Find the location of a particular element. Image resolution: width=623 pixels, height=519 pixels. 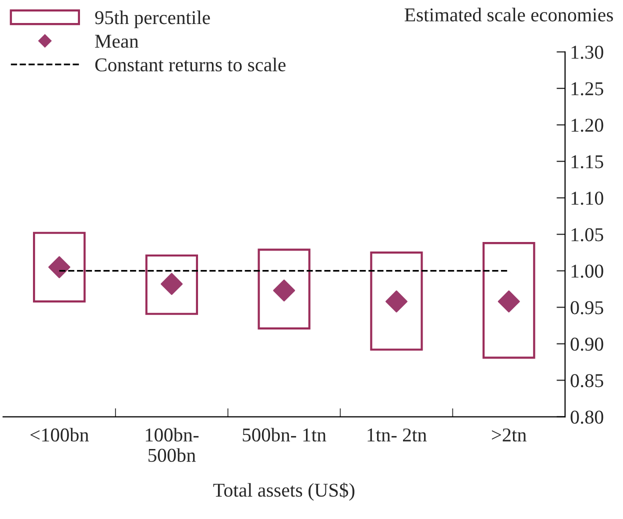

x-tick-label: 100bn- 500bn is located at coordinates (172, 445).